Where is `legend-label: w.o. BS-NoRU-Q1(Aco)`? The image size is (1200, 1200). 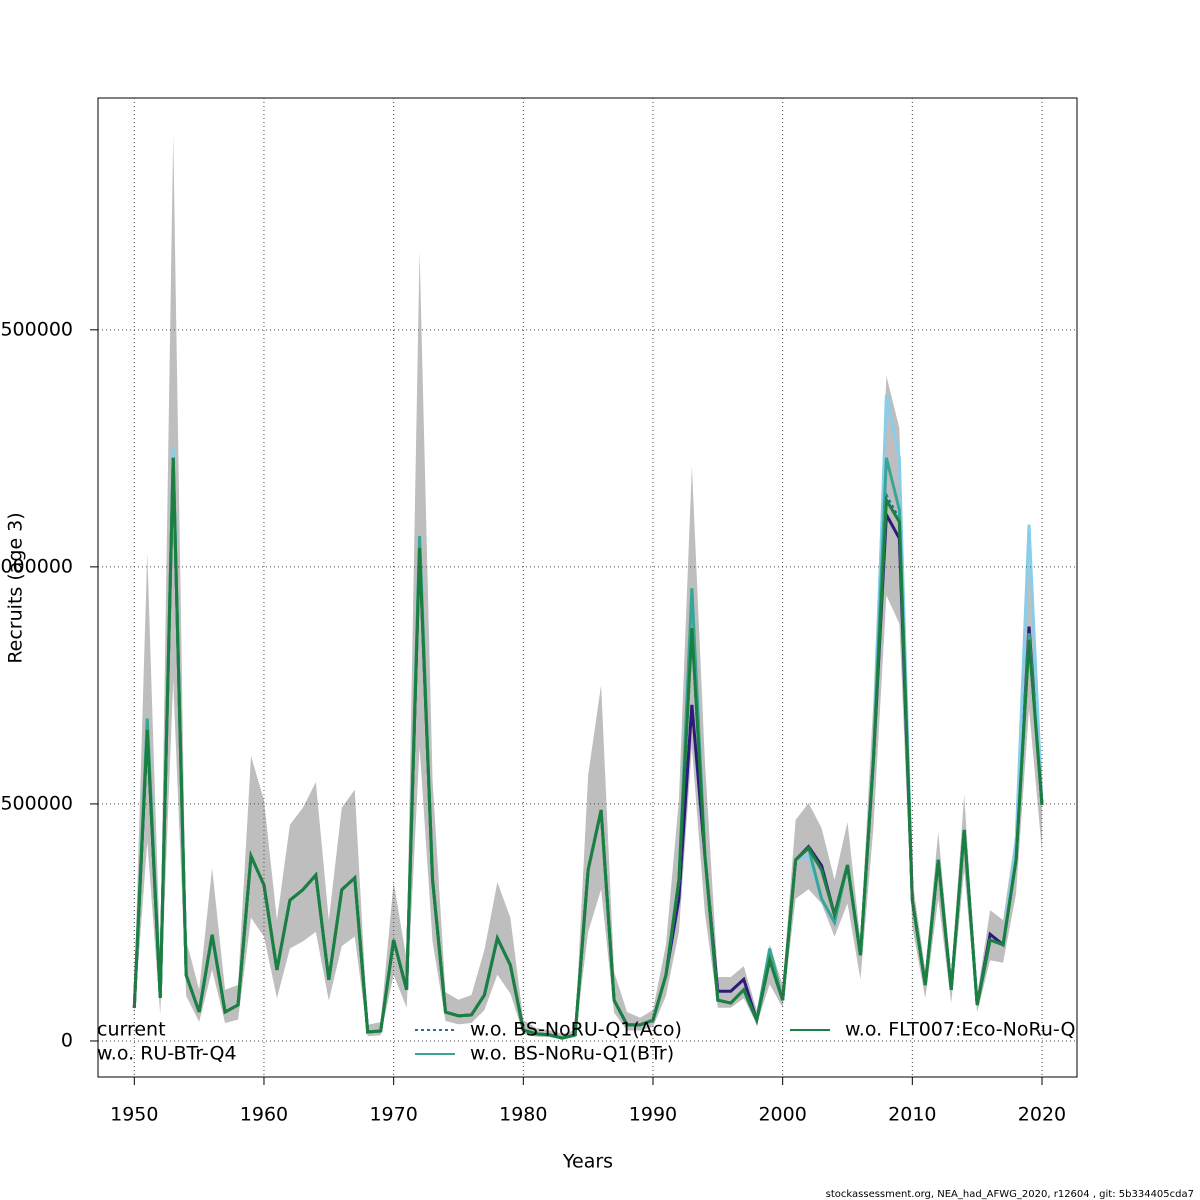 legend-label: w.o. BS-NoRU-Q1(Aco) is located at coordinates (576, 1030).